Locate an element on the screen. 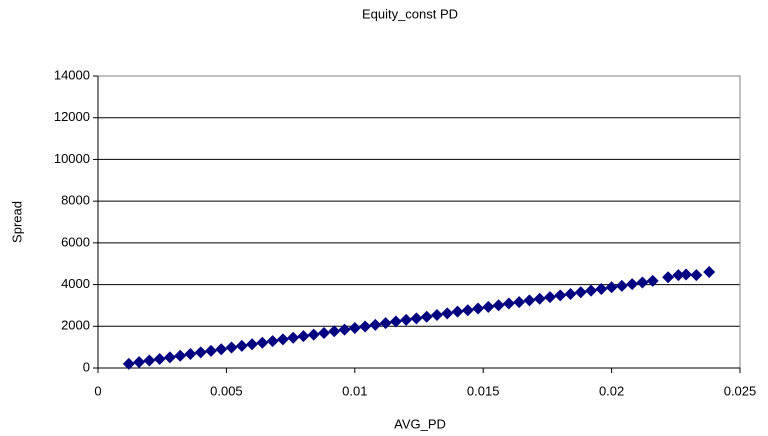  x-tick-label: 0.025 is located at coordinates (740, 390).